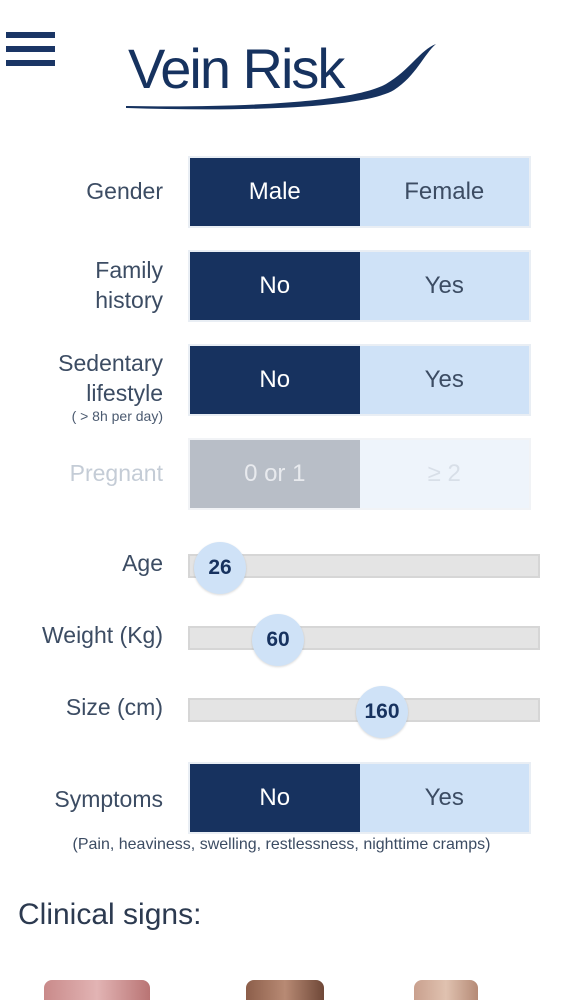 This screenshot has width=563, height=1000. I want to click on age-slider-knob: 26, so click(220, 568).